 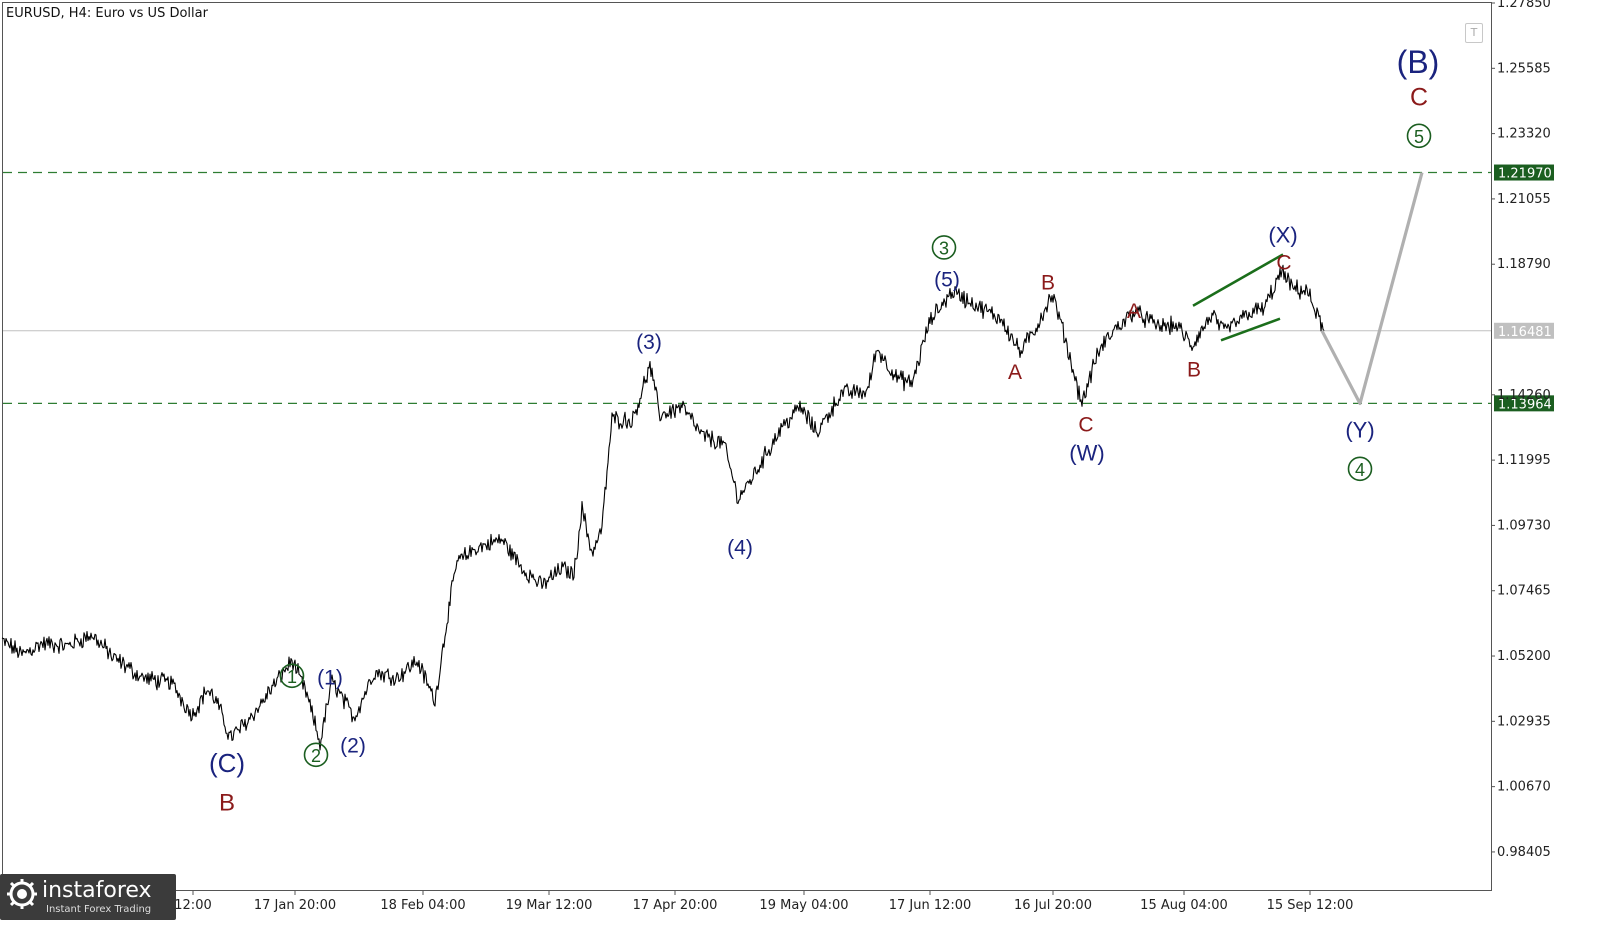 What do you see at coordinates (1524, 134) in the screenshot?
I see `price-tick-label: 1.23320` at bounding box center [1524, 134].